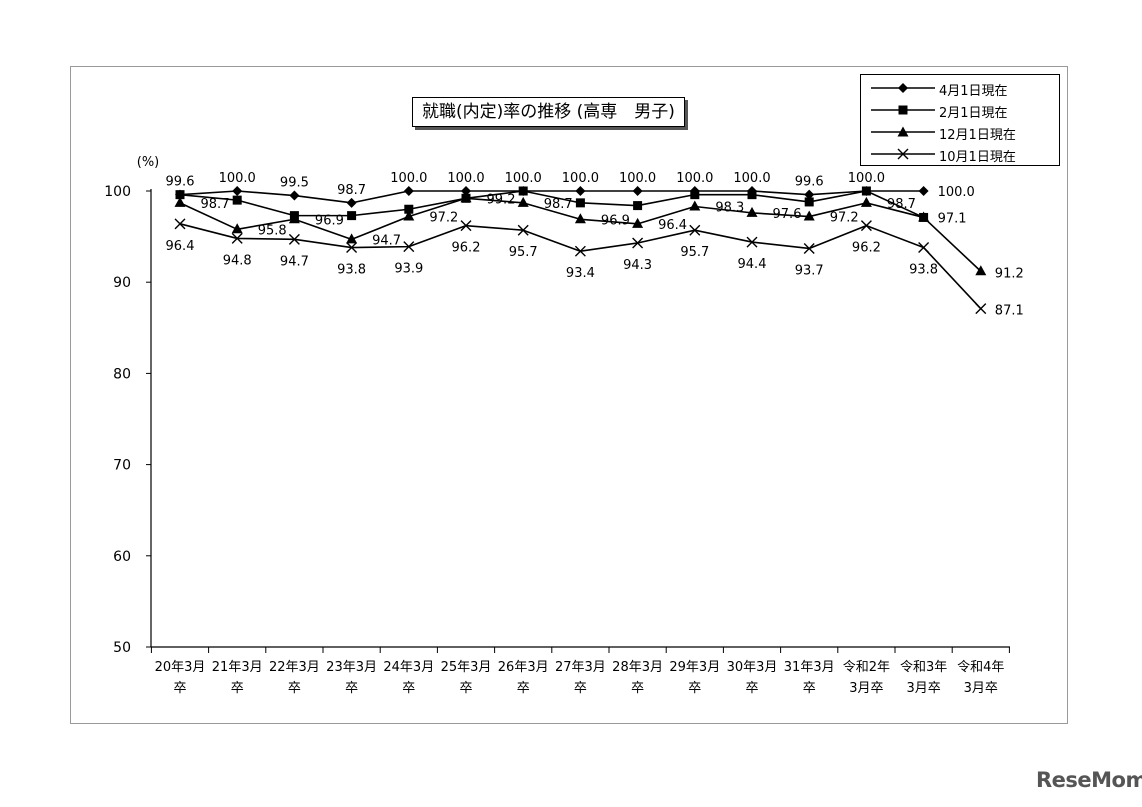 The width and height of the screenshot is (1142, 807). I want to click on x-tick-label: 28年3月, so click(637, 667).